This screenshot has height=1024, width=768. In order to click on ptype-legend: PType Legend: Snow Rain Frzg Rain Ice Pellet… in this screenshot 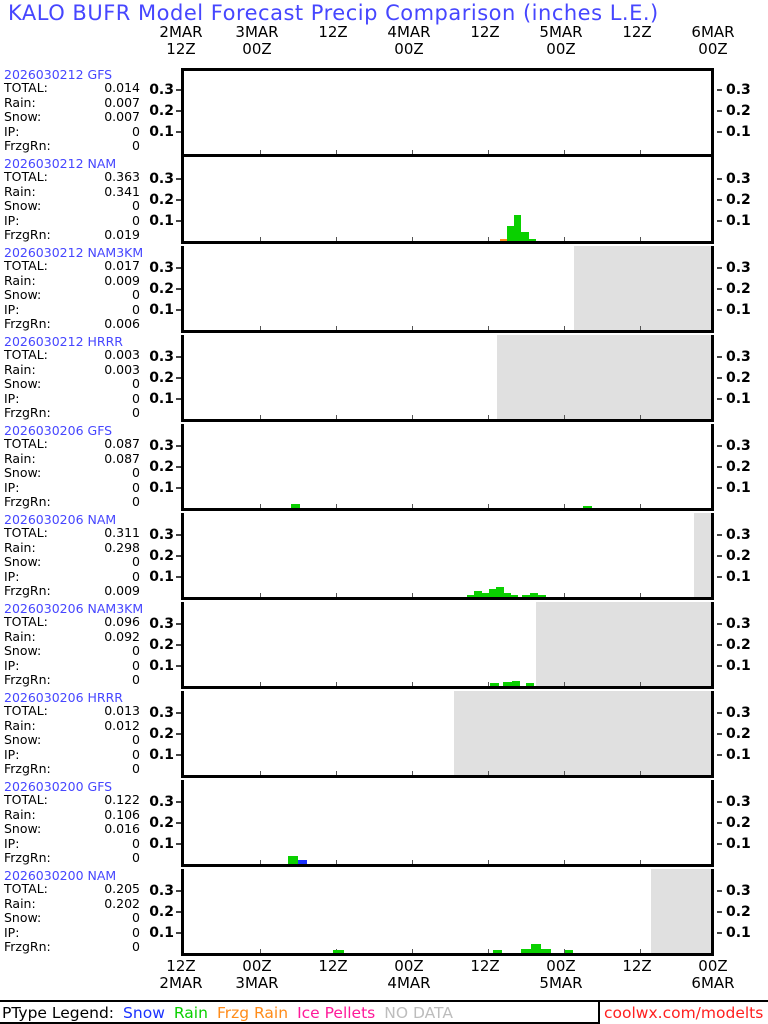, I will do `click(384, 1012)`.